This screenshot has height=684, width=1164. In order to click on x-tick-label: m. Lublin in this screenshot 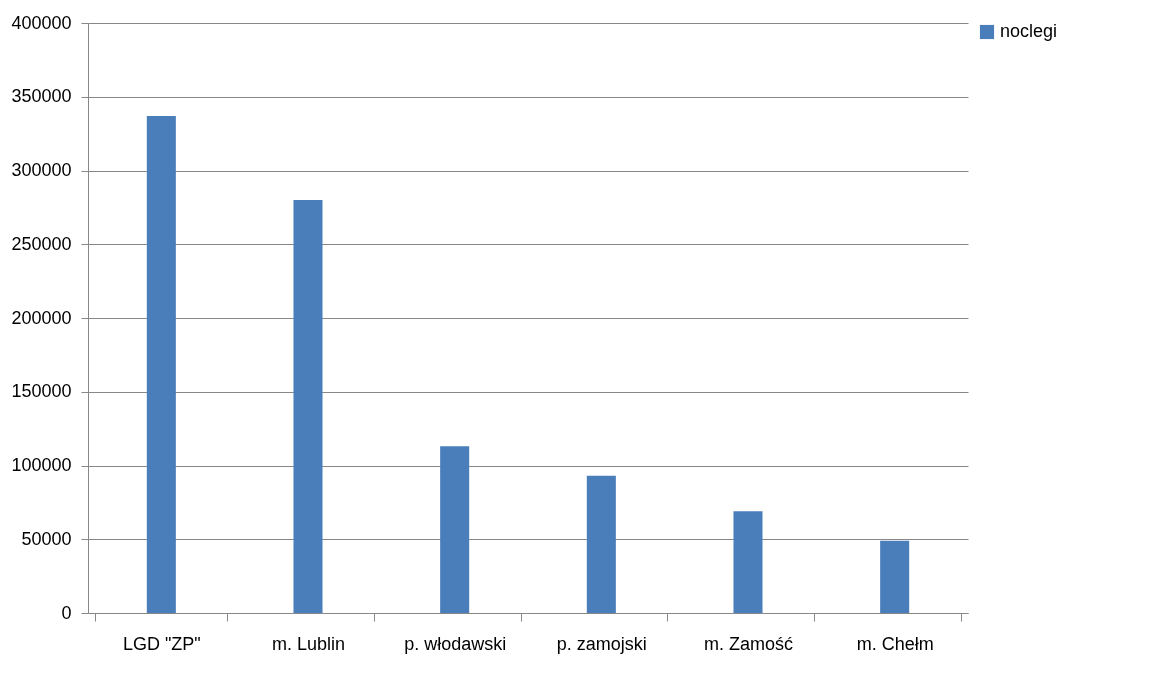, I will do `click(308, 643)`.